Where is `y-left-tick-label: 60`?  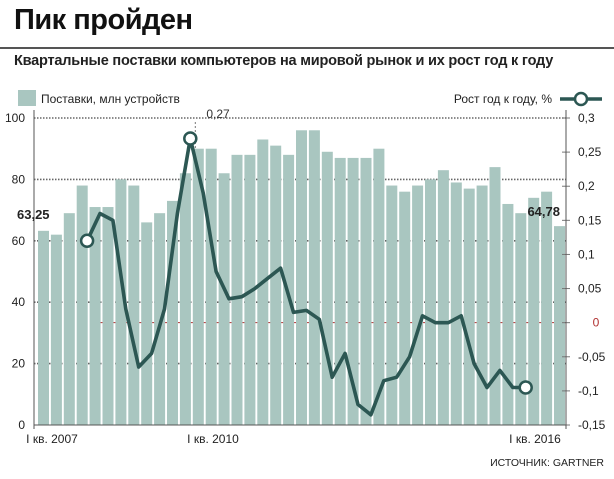
y-left-tick-label: 60 is located at coordinates (19, 241).